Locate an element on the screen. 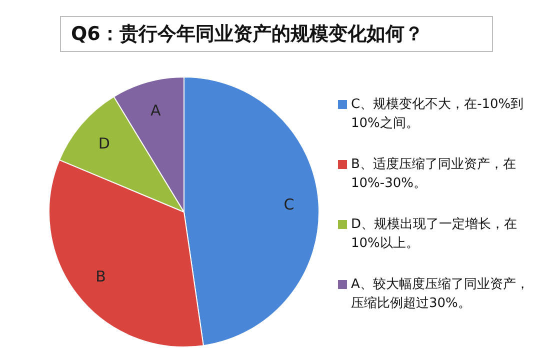 The height and width of the screenshot is (352, 552). legend-label: A、较大幅度压缩了同业资产，压缩比例超过30%。 is located at coordinates (440, 294).